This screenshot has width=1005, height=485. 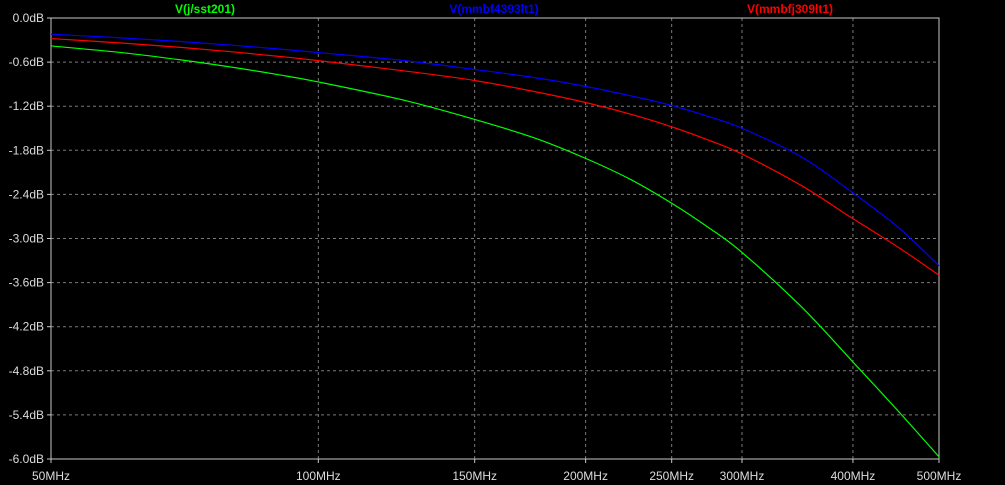 I want to click on y-tick-label: -3.0dB, so click(x=26, y=239).